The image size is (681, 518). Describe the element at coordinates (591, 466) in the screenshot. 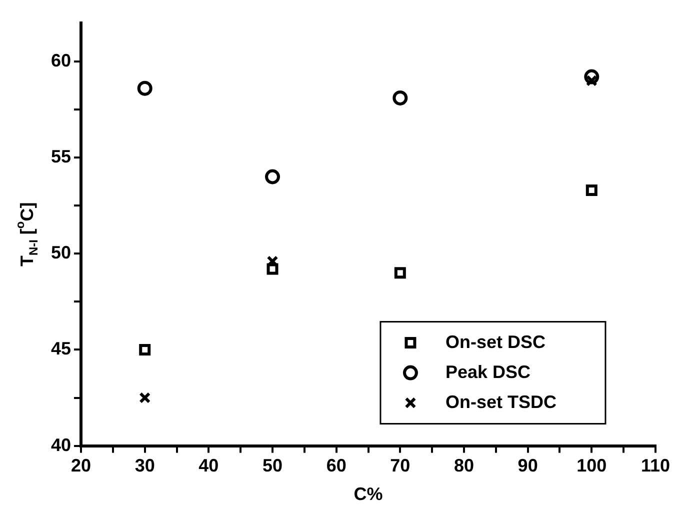

I see `x-tick-label: 100` at that location.